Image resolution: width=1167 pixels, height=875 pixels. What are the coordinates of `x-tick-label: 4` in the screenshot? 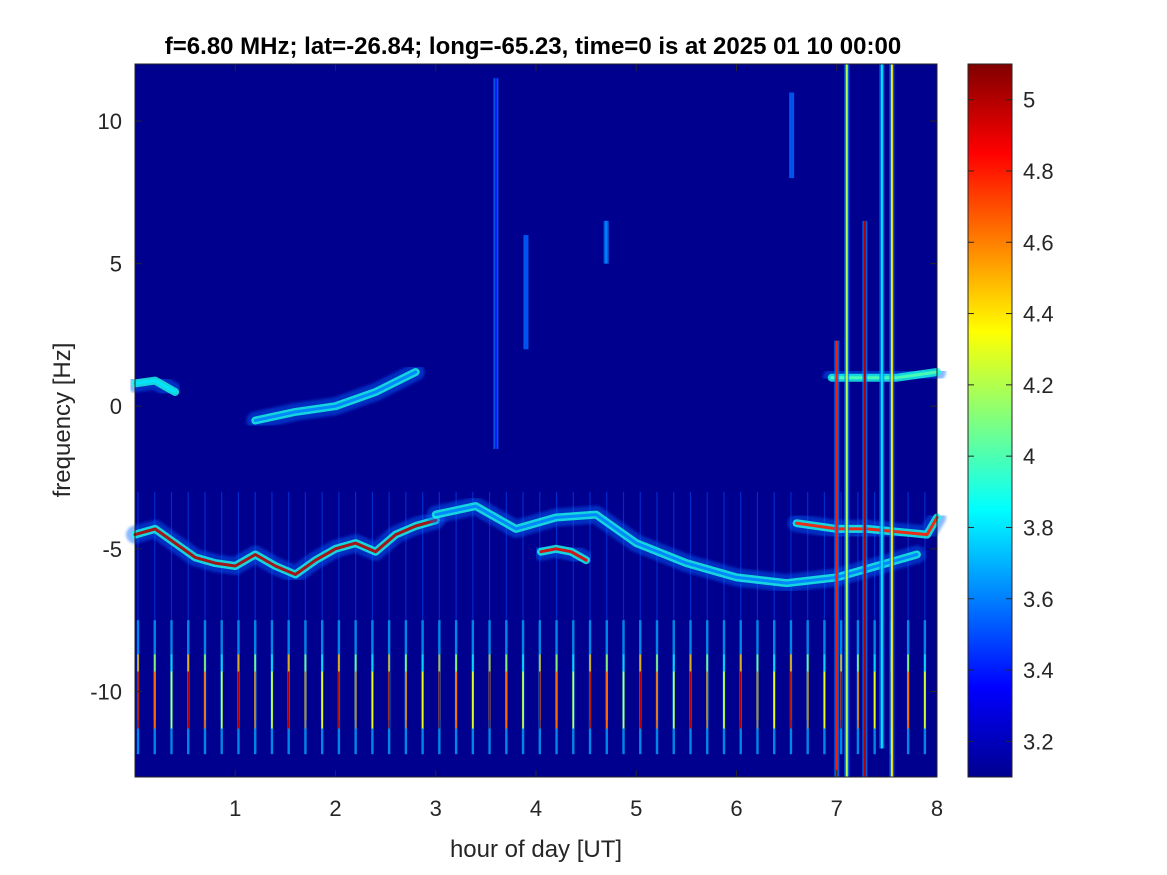 It's located at (536, 808).